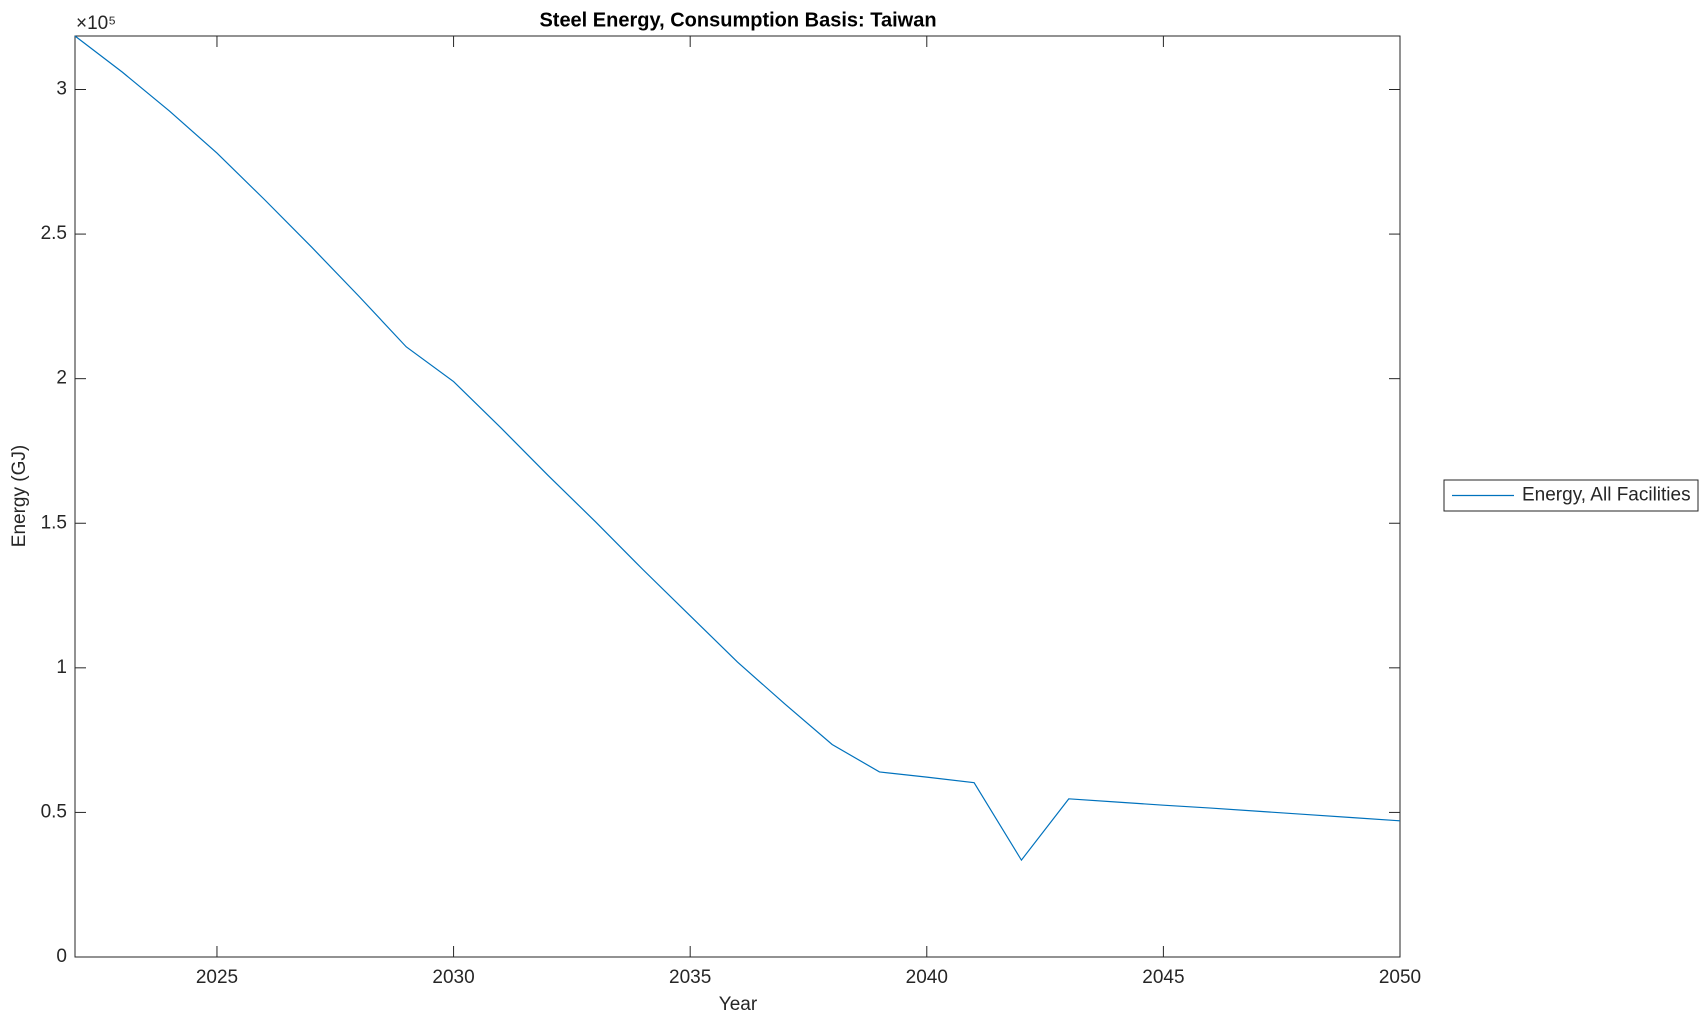 Image resolution: width=1703 pixels, height=1022 pixels. I want to click on y-tick-label: 2, so click(61, 378).